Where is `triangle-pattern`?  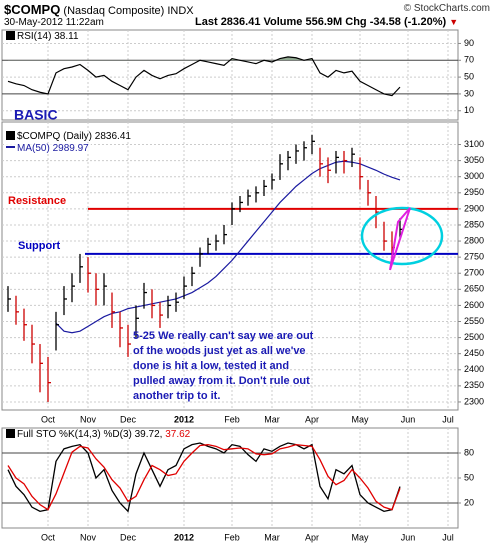
triangle-pattern is located at coordinates (400, 239).